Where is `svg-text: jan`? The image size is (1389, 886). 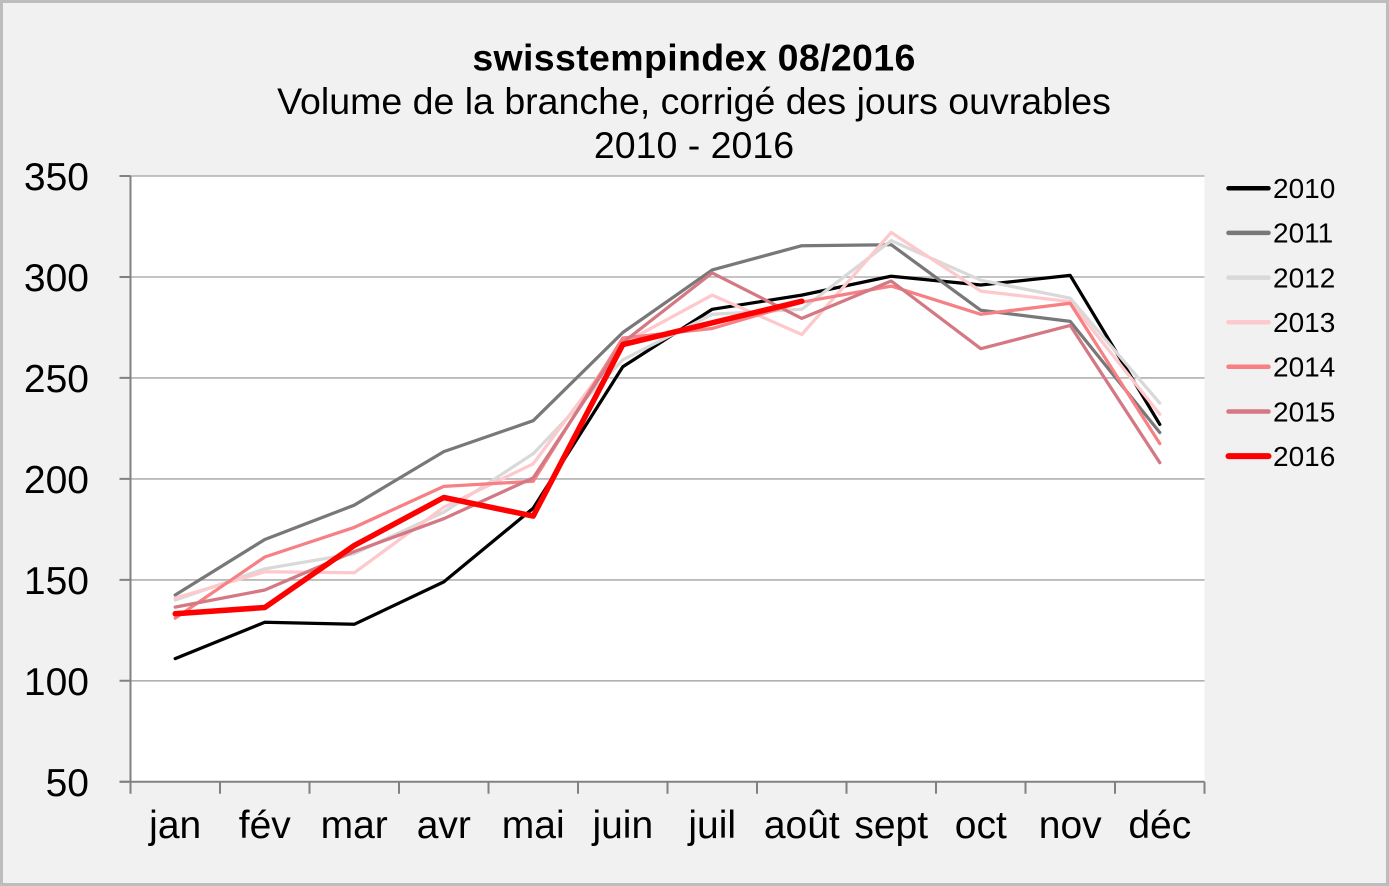 svg-text: jan is located at coordinates (174, 825).